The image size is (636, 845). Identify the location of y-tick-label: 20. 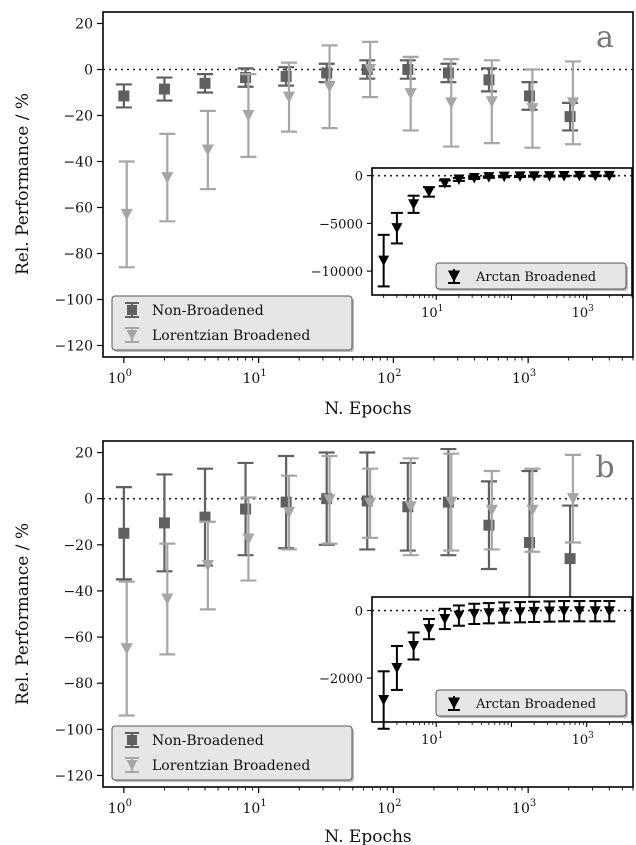
(84, 454).